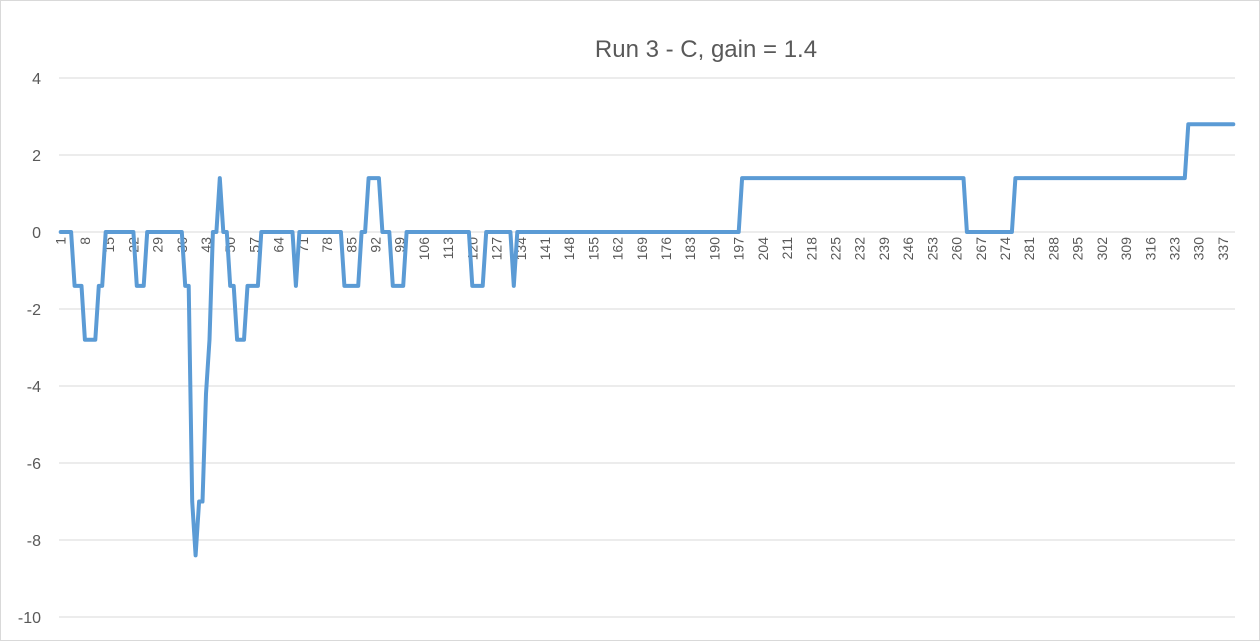  Describe the element at coordinates (545, 249) in the screenshot. I see `x-tick-label: 141` at that location.